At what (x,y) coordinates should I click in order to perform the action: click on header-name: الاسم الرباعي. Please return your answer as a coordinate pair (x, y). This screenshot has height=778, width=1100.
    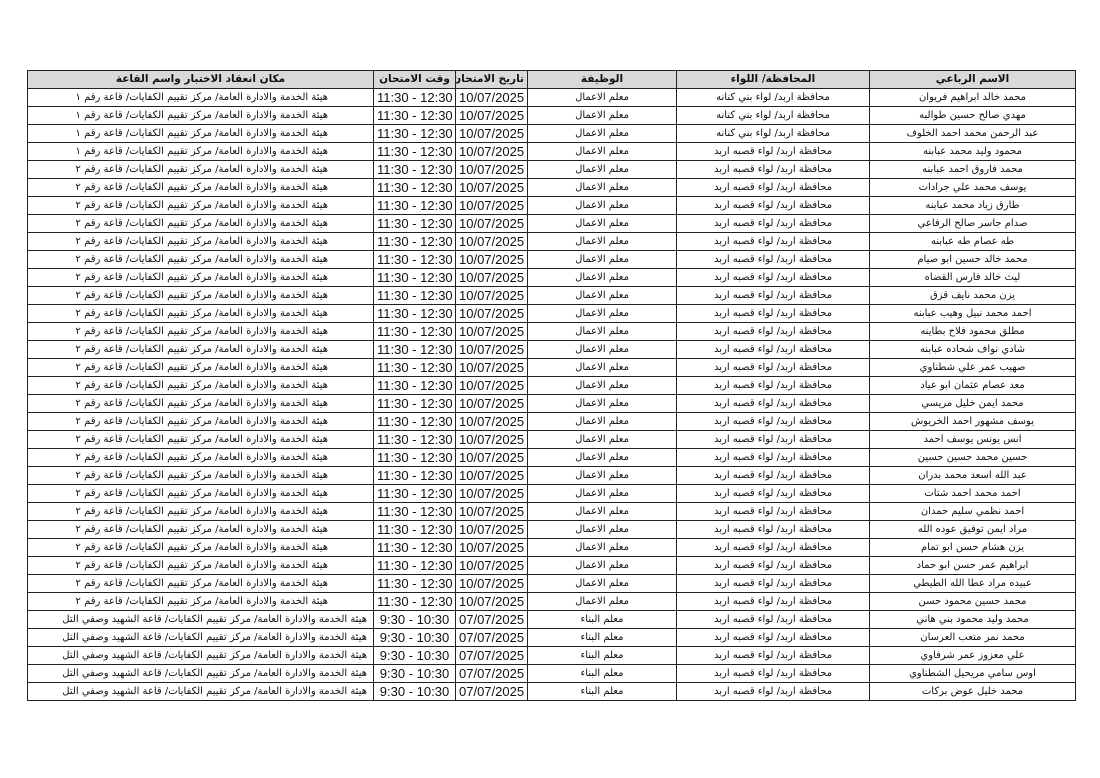
    Looking at the image, I should click on (972, 79).